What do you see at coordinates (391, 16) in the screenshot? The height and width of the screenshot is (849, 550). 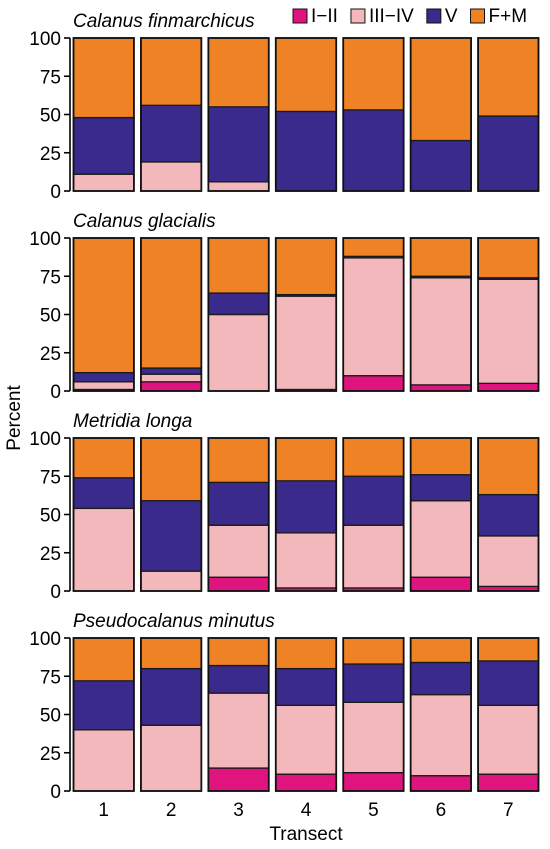 I see `legend-label: III−IV` at bounding box center [391, 16].